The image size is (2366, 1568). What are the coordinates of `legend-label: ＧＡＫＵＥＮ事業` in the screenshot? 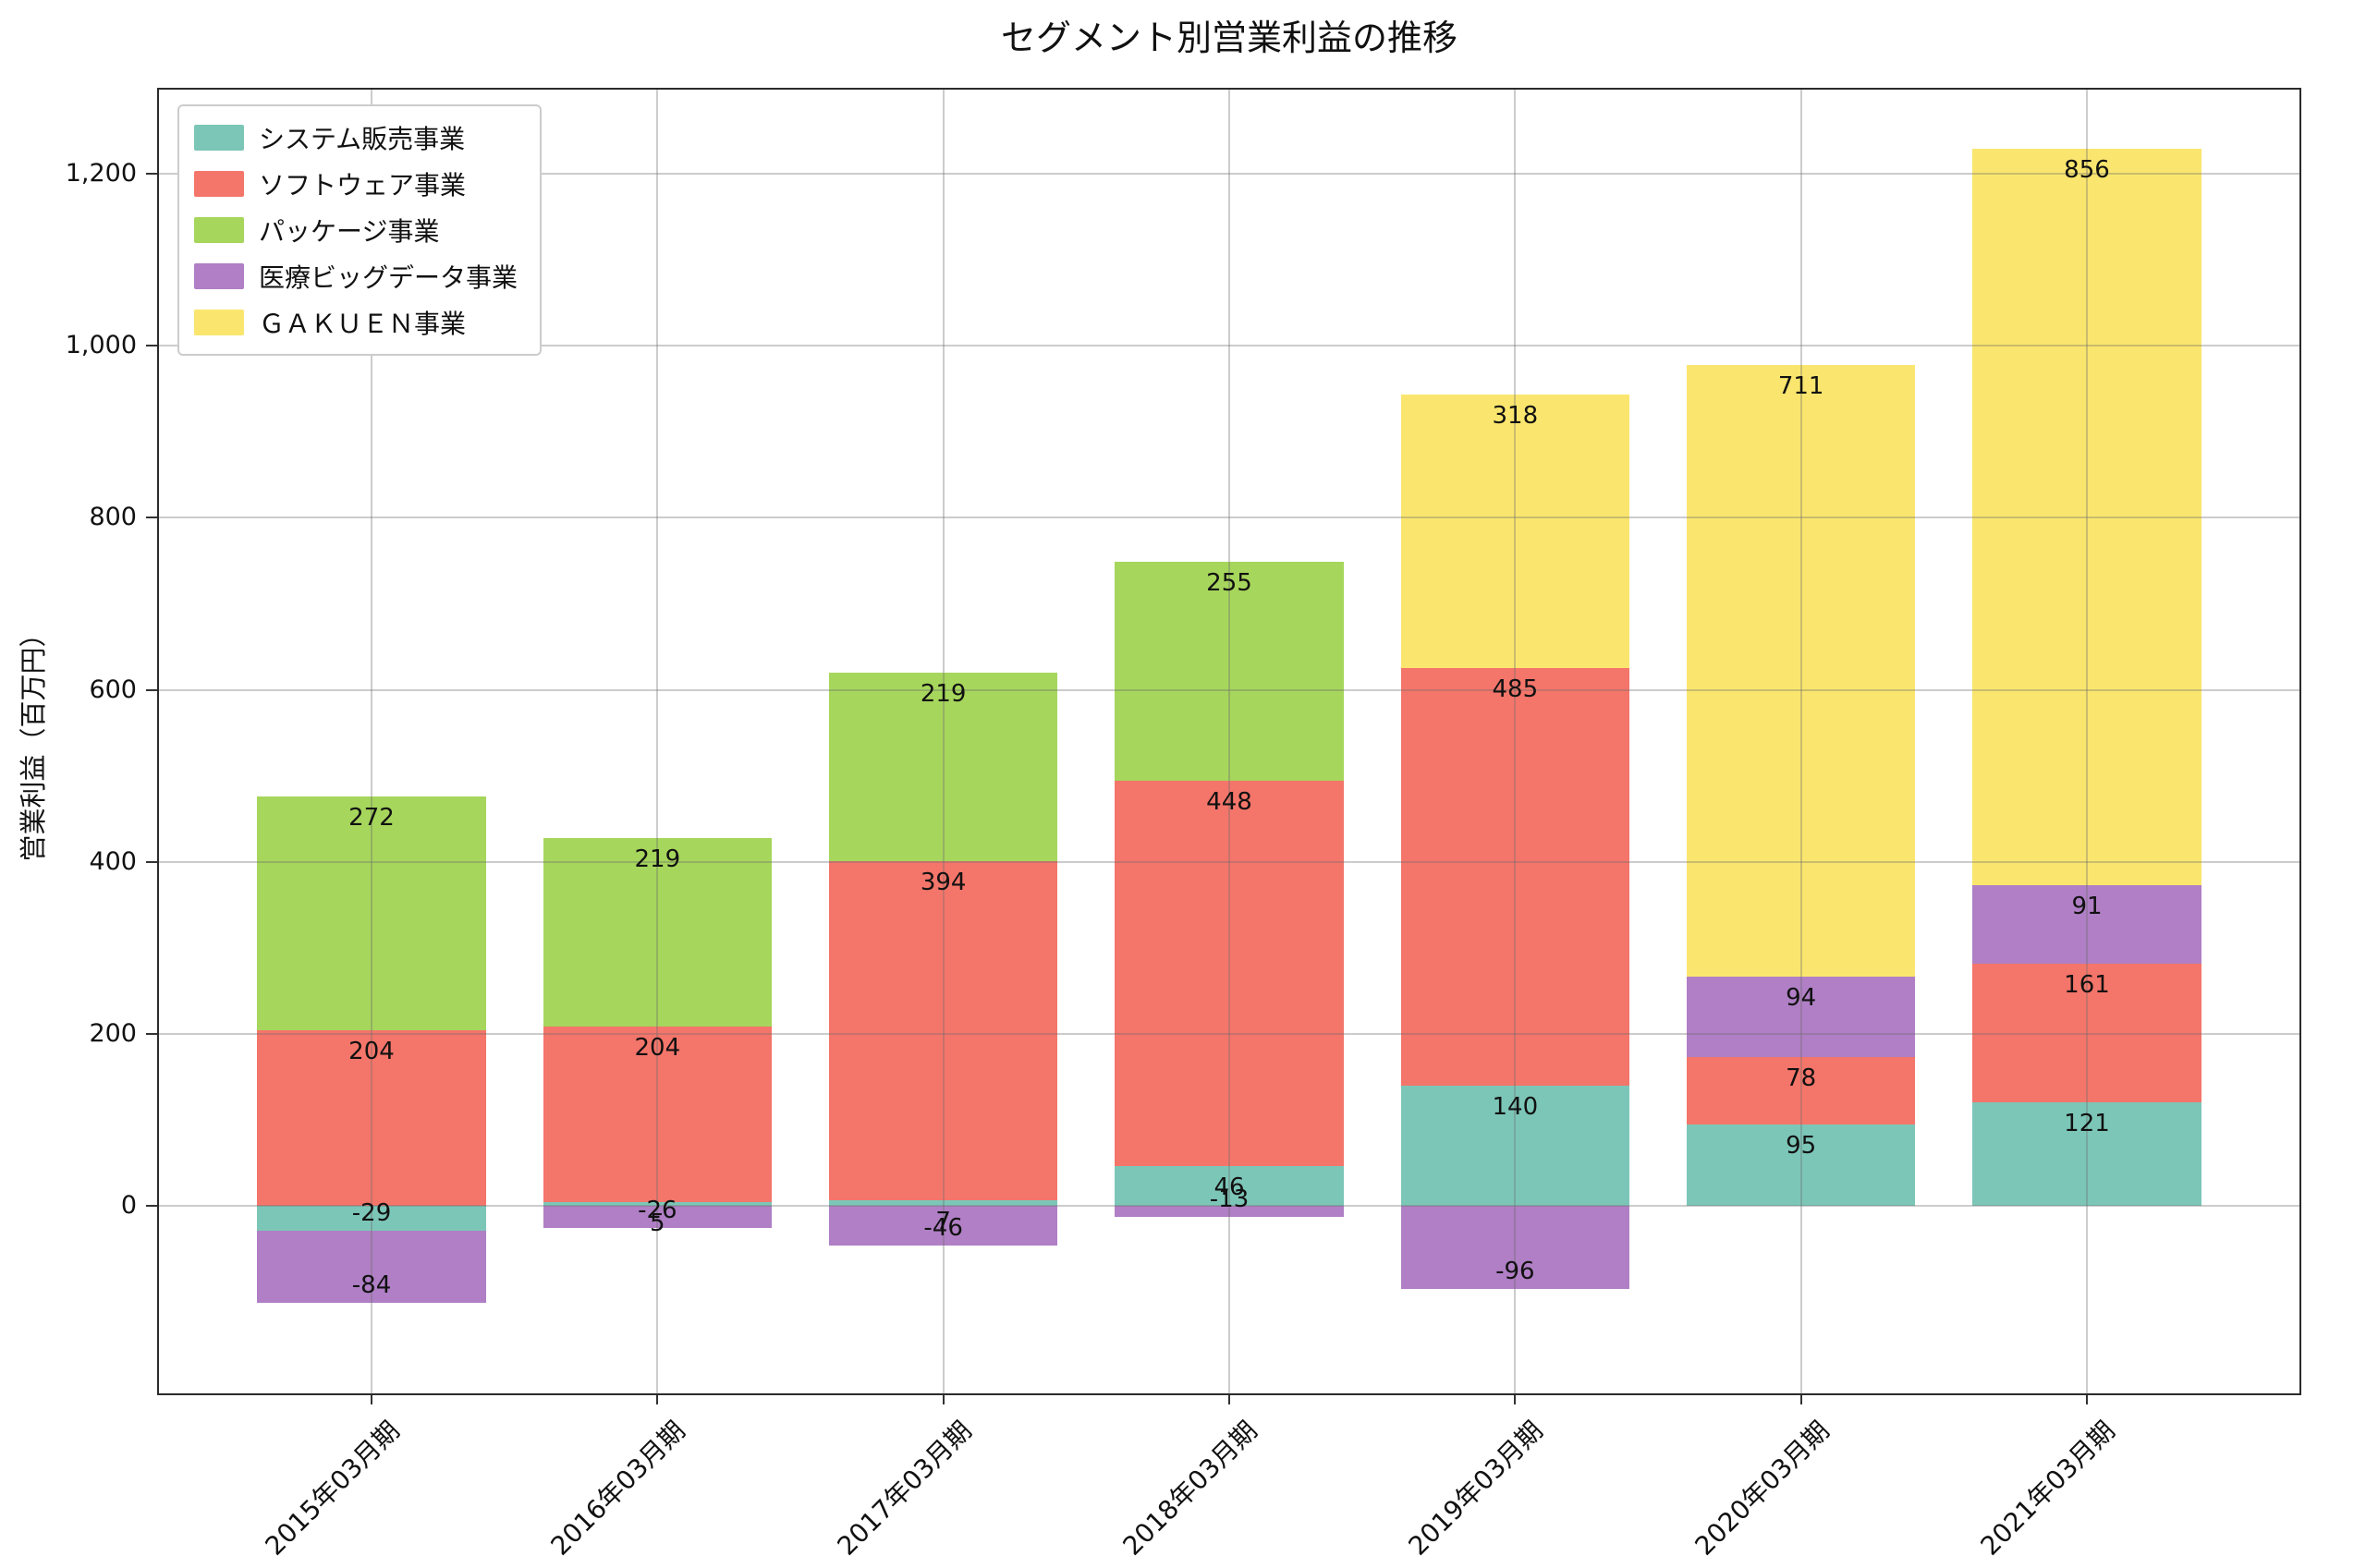 It's located at (363, 324).